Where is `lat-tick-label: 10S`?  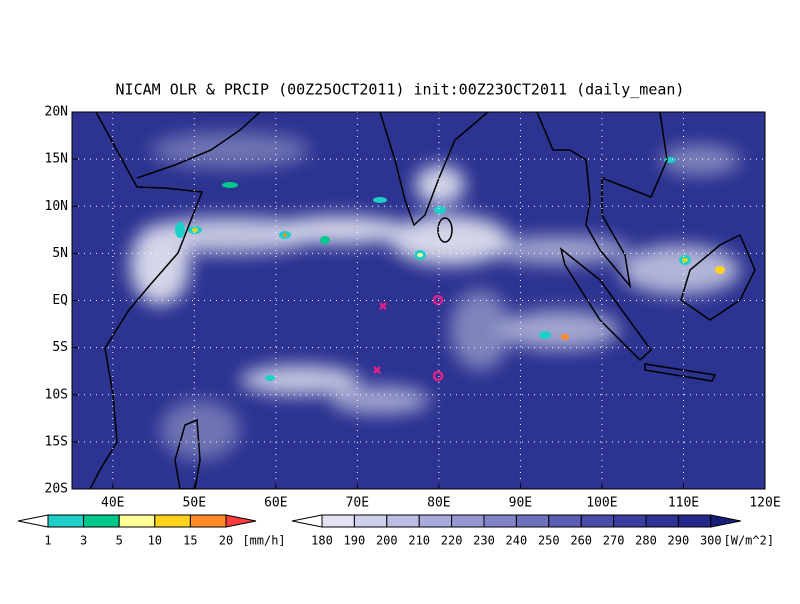 lat-tick-label: 10S is located at coordinates (56, 394).